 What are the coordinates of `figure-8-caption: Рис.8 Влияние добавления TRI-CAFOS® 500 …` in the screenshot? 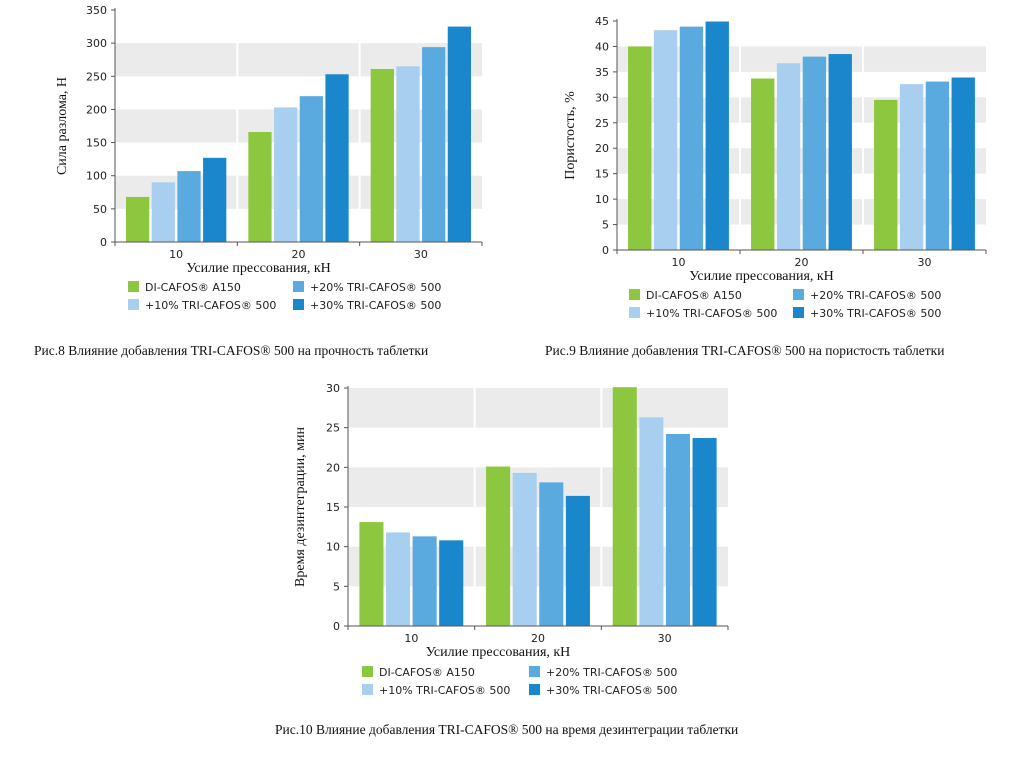 It's located at (231, 350).